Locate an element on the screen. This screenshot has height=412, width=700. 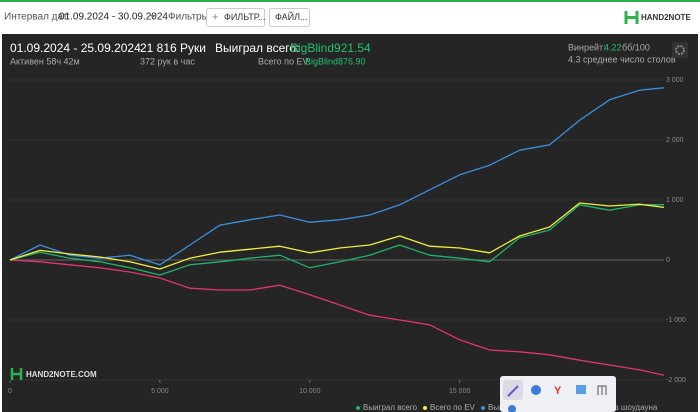
y-tick-label: 2 000 is located at coordinates (675, 140).